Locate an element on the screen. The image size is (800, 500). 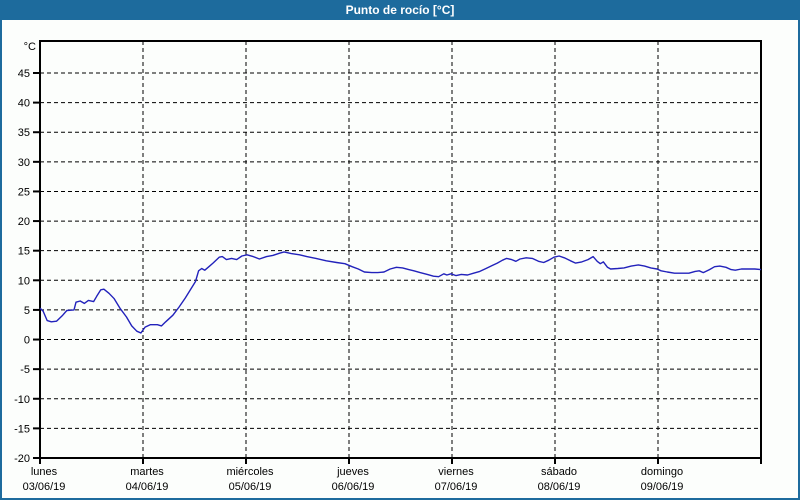
x-date-label: 08/06/19 is located at coordinates (559, 487).